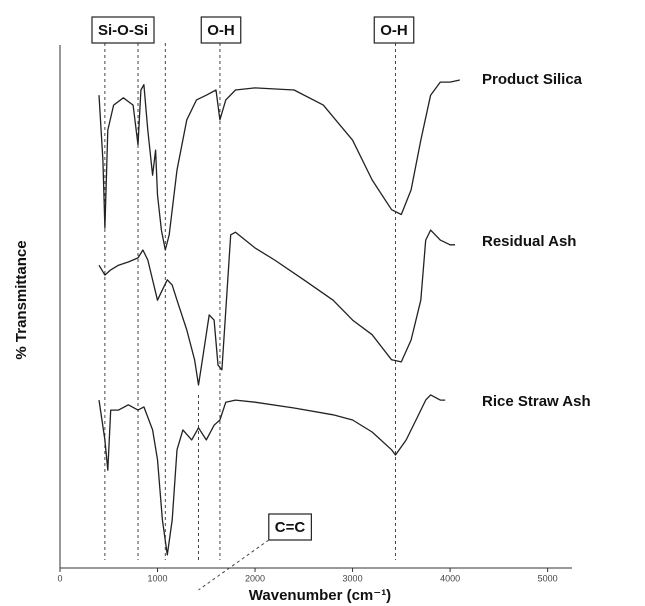 The height and width of the screenshot is (606, 645). Describe the element at coordinates (353, 578) in the screenshot. I see `x-tick-label: 3000` at that location.